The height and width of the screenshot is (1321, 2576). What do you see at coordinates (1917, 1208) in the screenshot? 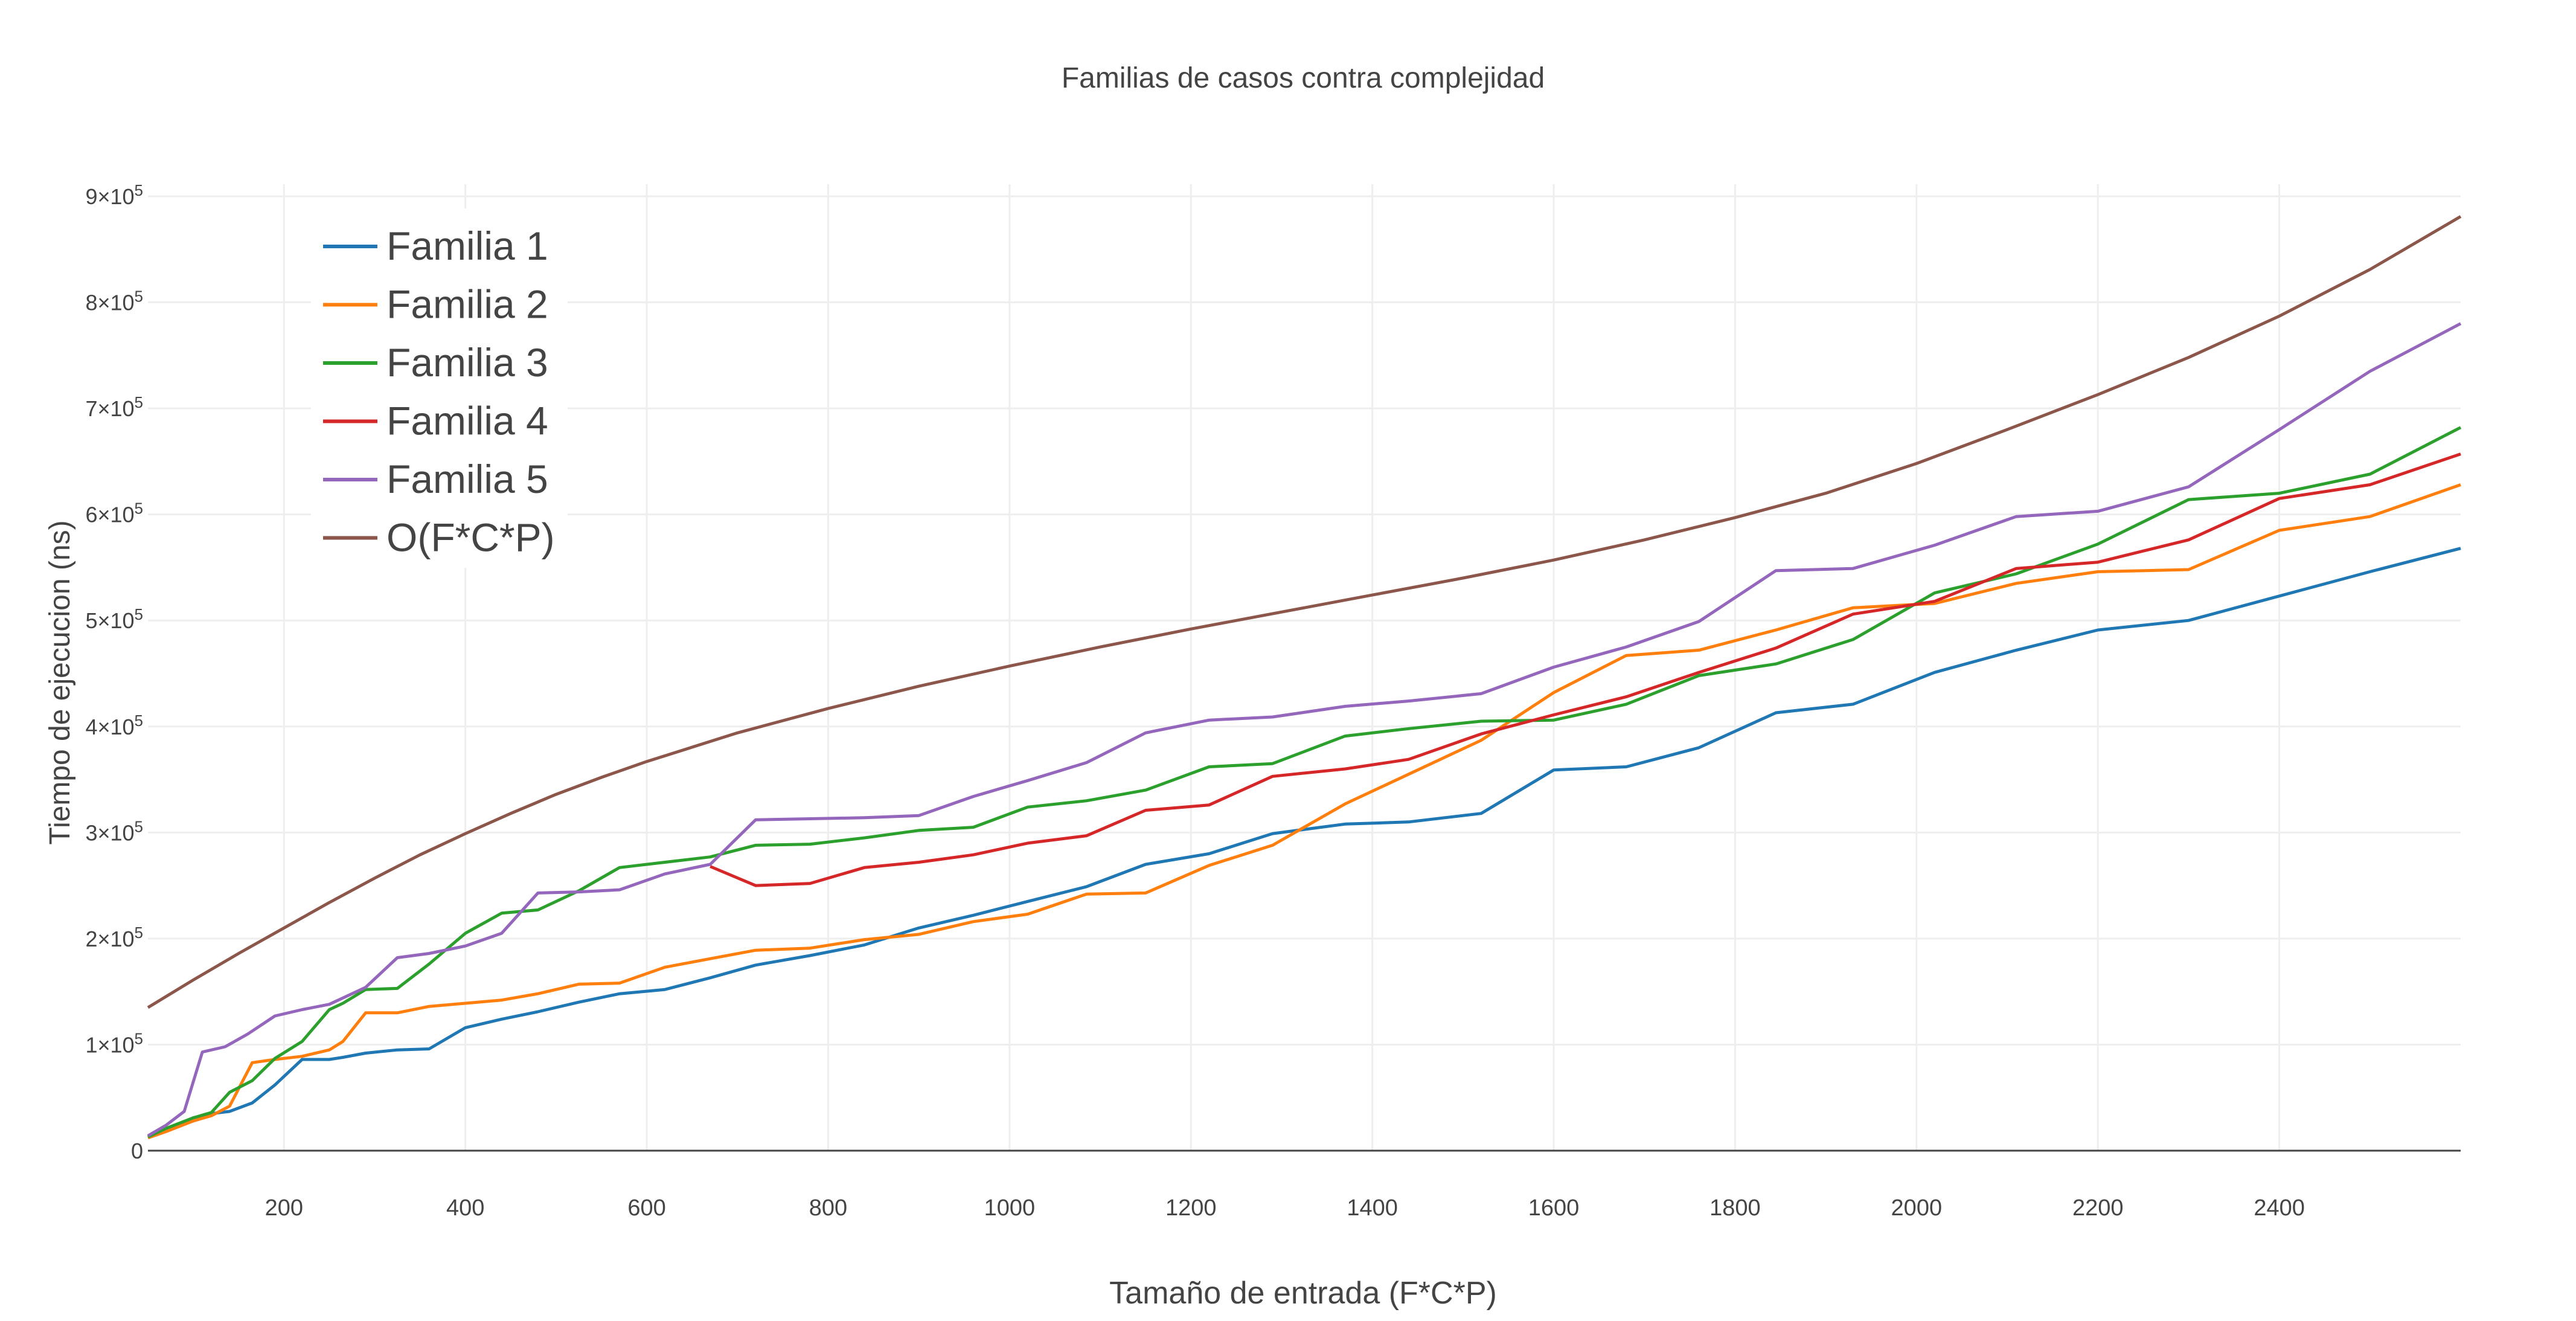
I see `x-tick-label: 2000` at bounding box center [1917, 1208].